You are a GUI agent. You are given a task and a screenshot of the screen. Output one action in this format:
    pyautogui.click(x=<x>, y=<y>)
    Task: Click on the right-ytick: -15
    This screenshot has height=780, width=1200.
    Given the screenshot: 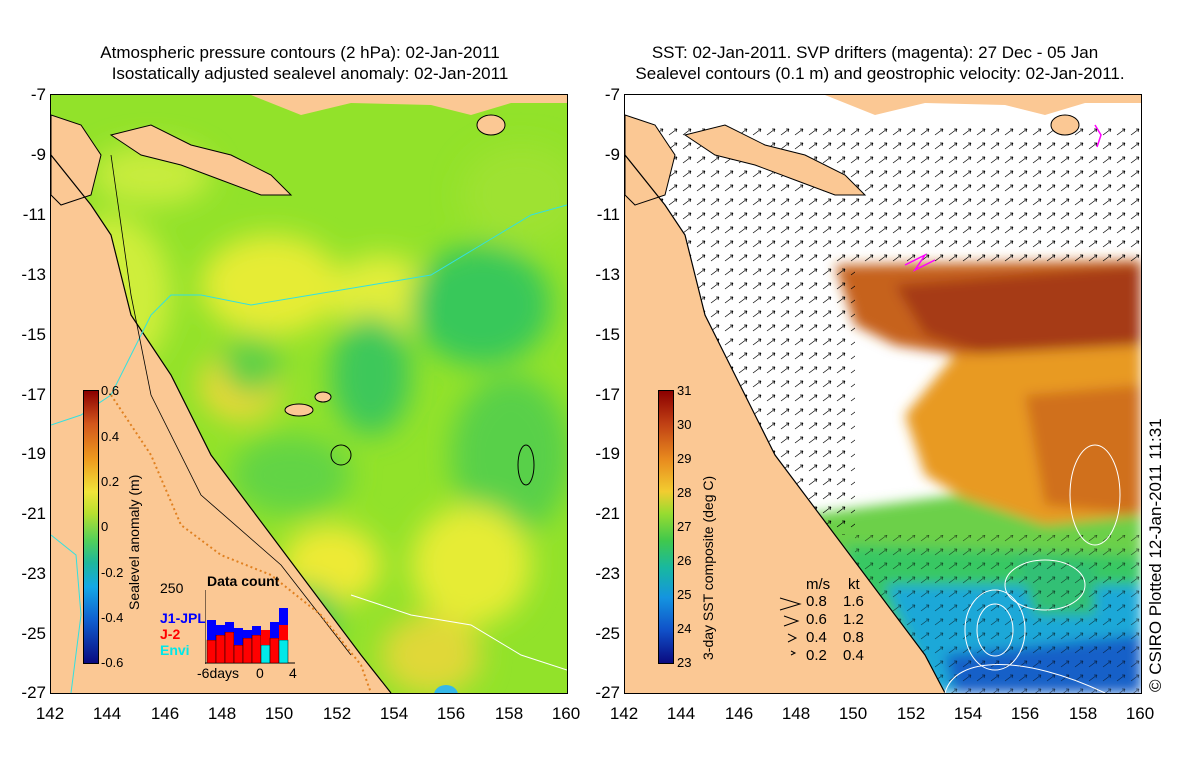 What is the action you would take?
    pyautogui.click(x=607, y=334)
    